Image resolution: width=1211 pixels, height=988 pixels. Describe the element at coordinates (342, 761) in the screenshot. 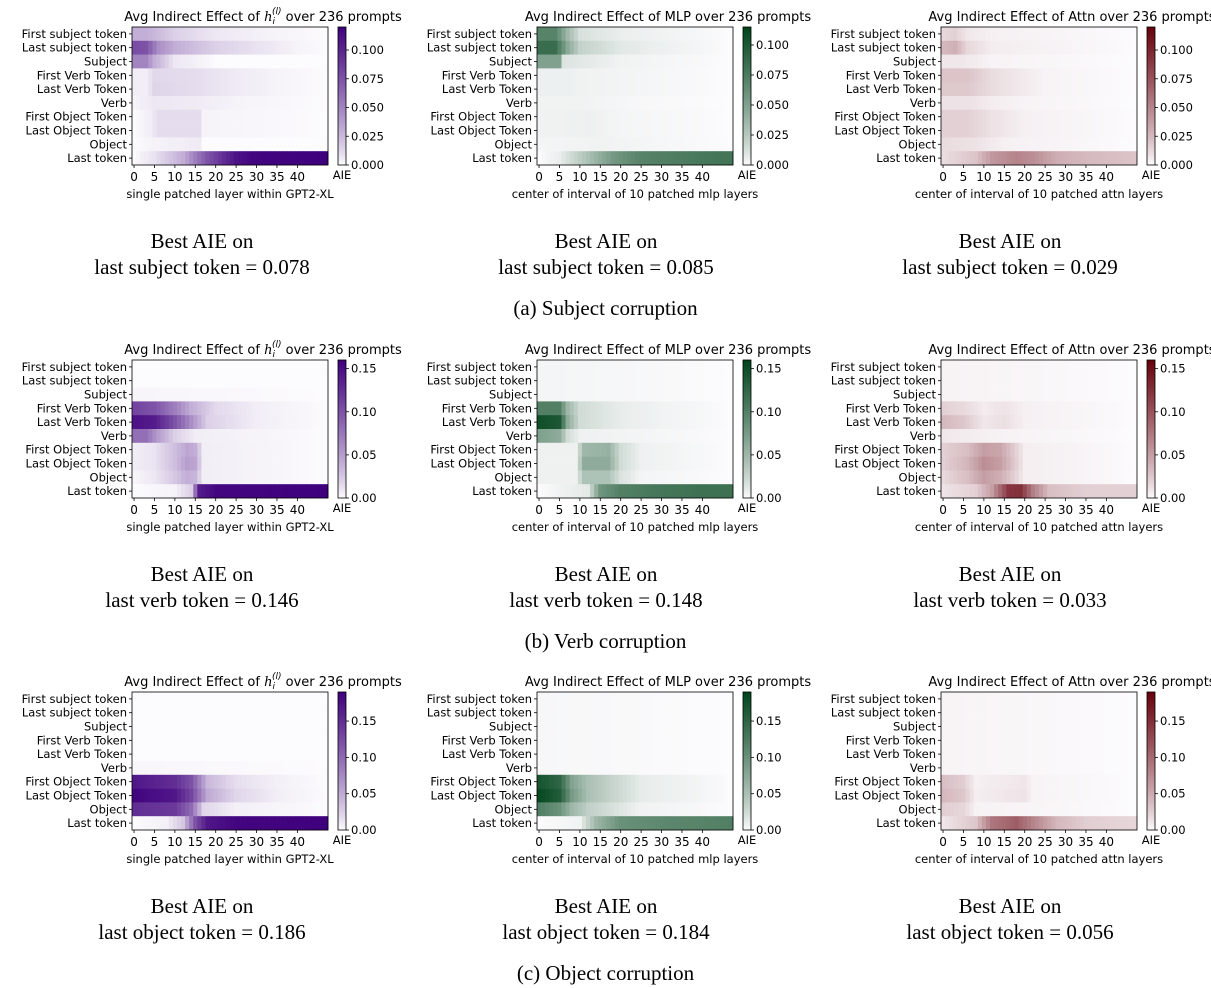

I see `colorbar` at that location.